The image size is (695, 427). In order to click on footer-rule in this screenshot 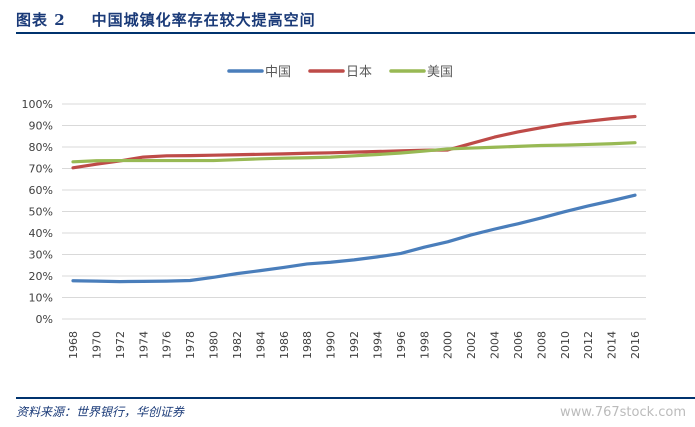, I will do `click(355, 398)`.